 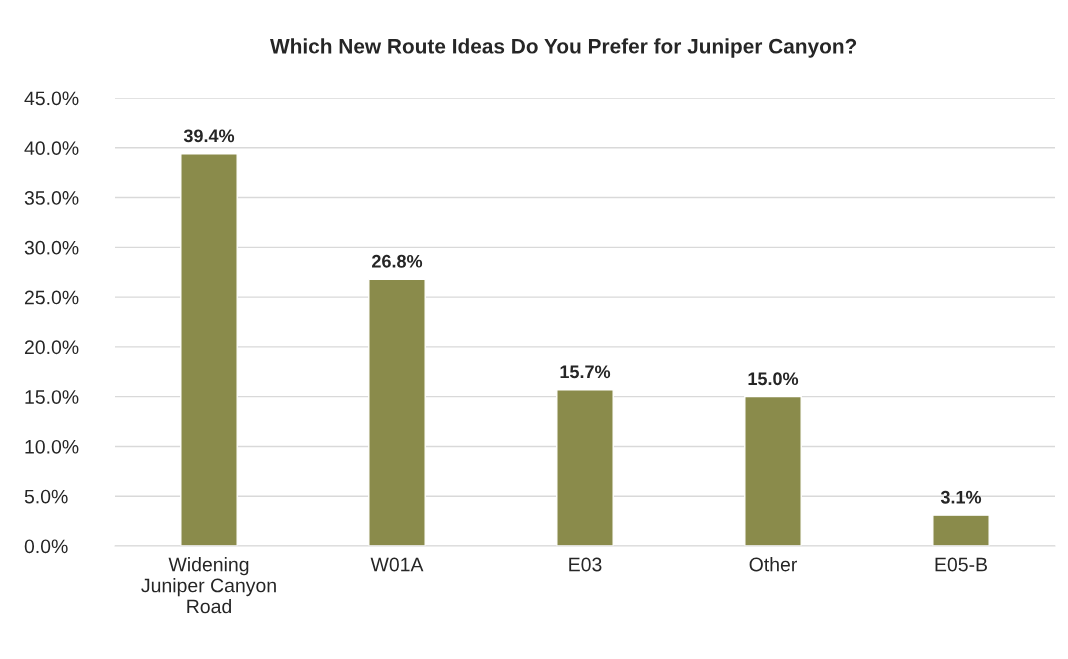 I want to click on x-tick-label: E05-B, so click(x=961, y=564).